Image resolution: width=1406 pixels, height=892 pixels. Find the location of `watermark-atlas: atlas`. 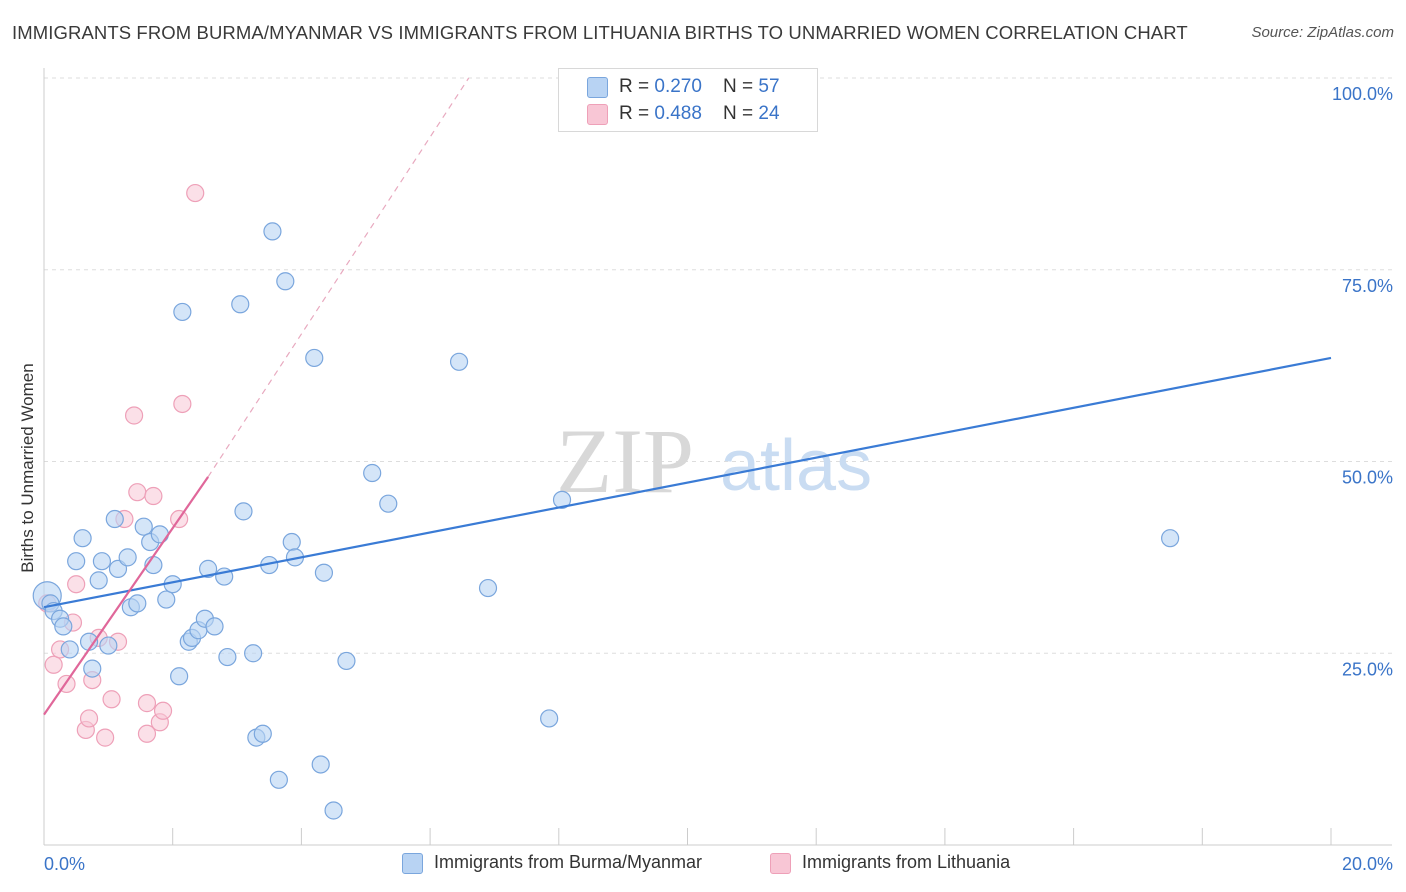

watermark-atlas: atlas is located at coordinates (796, 466).